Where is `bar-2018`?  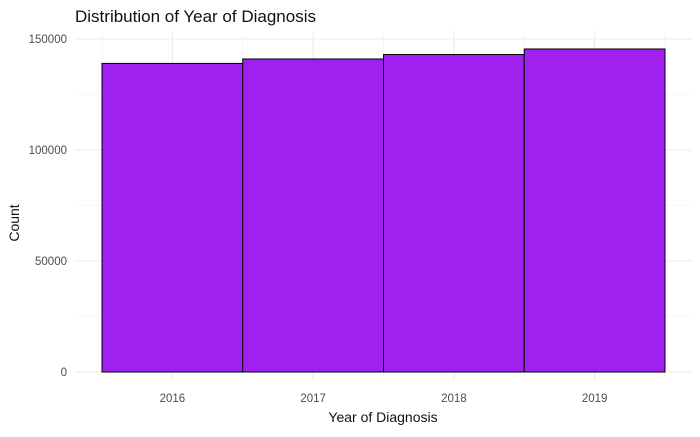 bar-2018 is located at coordinates (454, 213).